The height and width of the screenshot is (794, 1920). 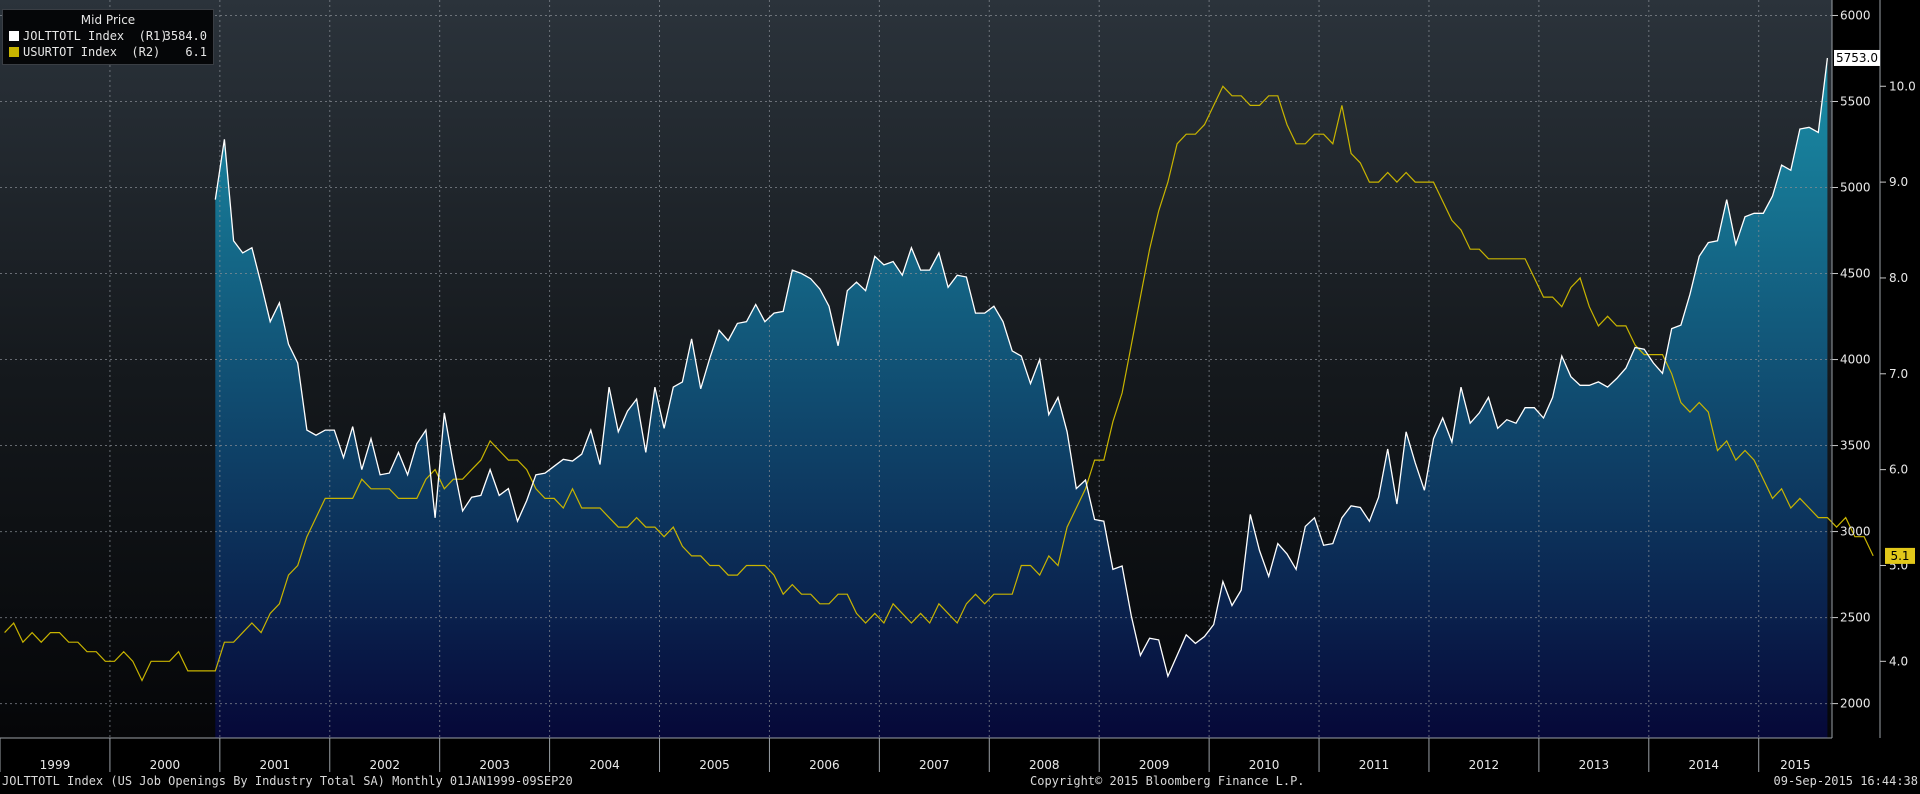 I want to click on unemployment-last-value-tag, so click(x=1900, y=555).